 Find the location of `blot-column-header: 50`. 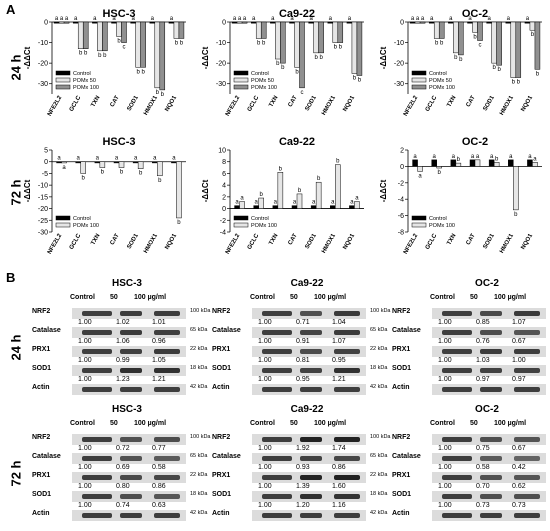

blot-column-header: 50 is located at coordinates (474, 297).